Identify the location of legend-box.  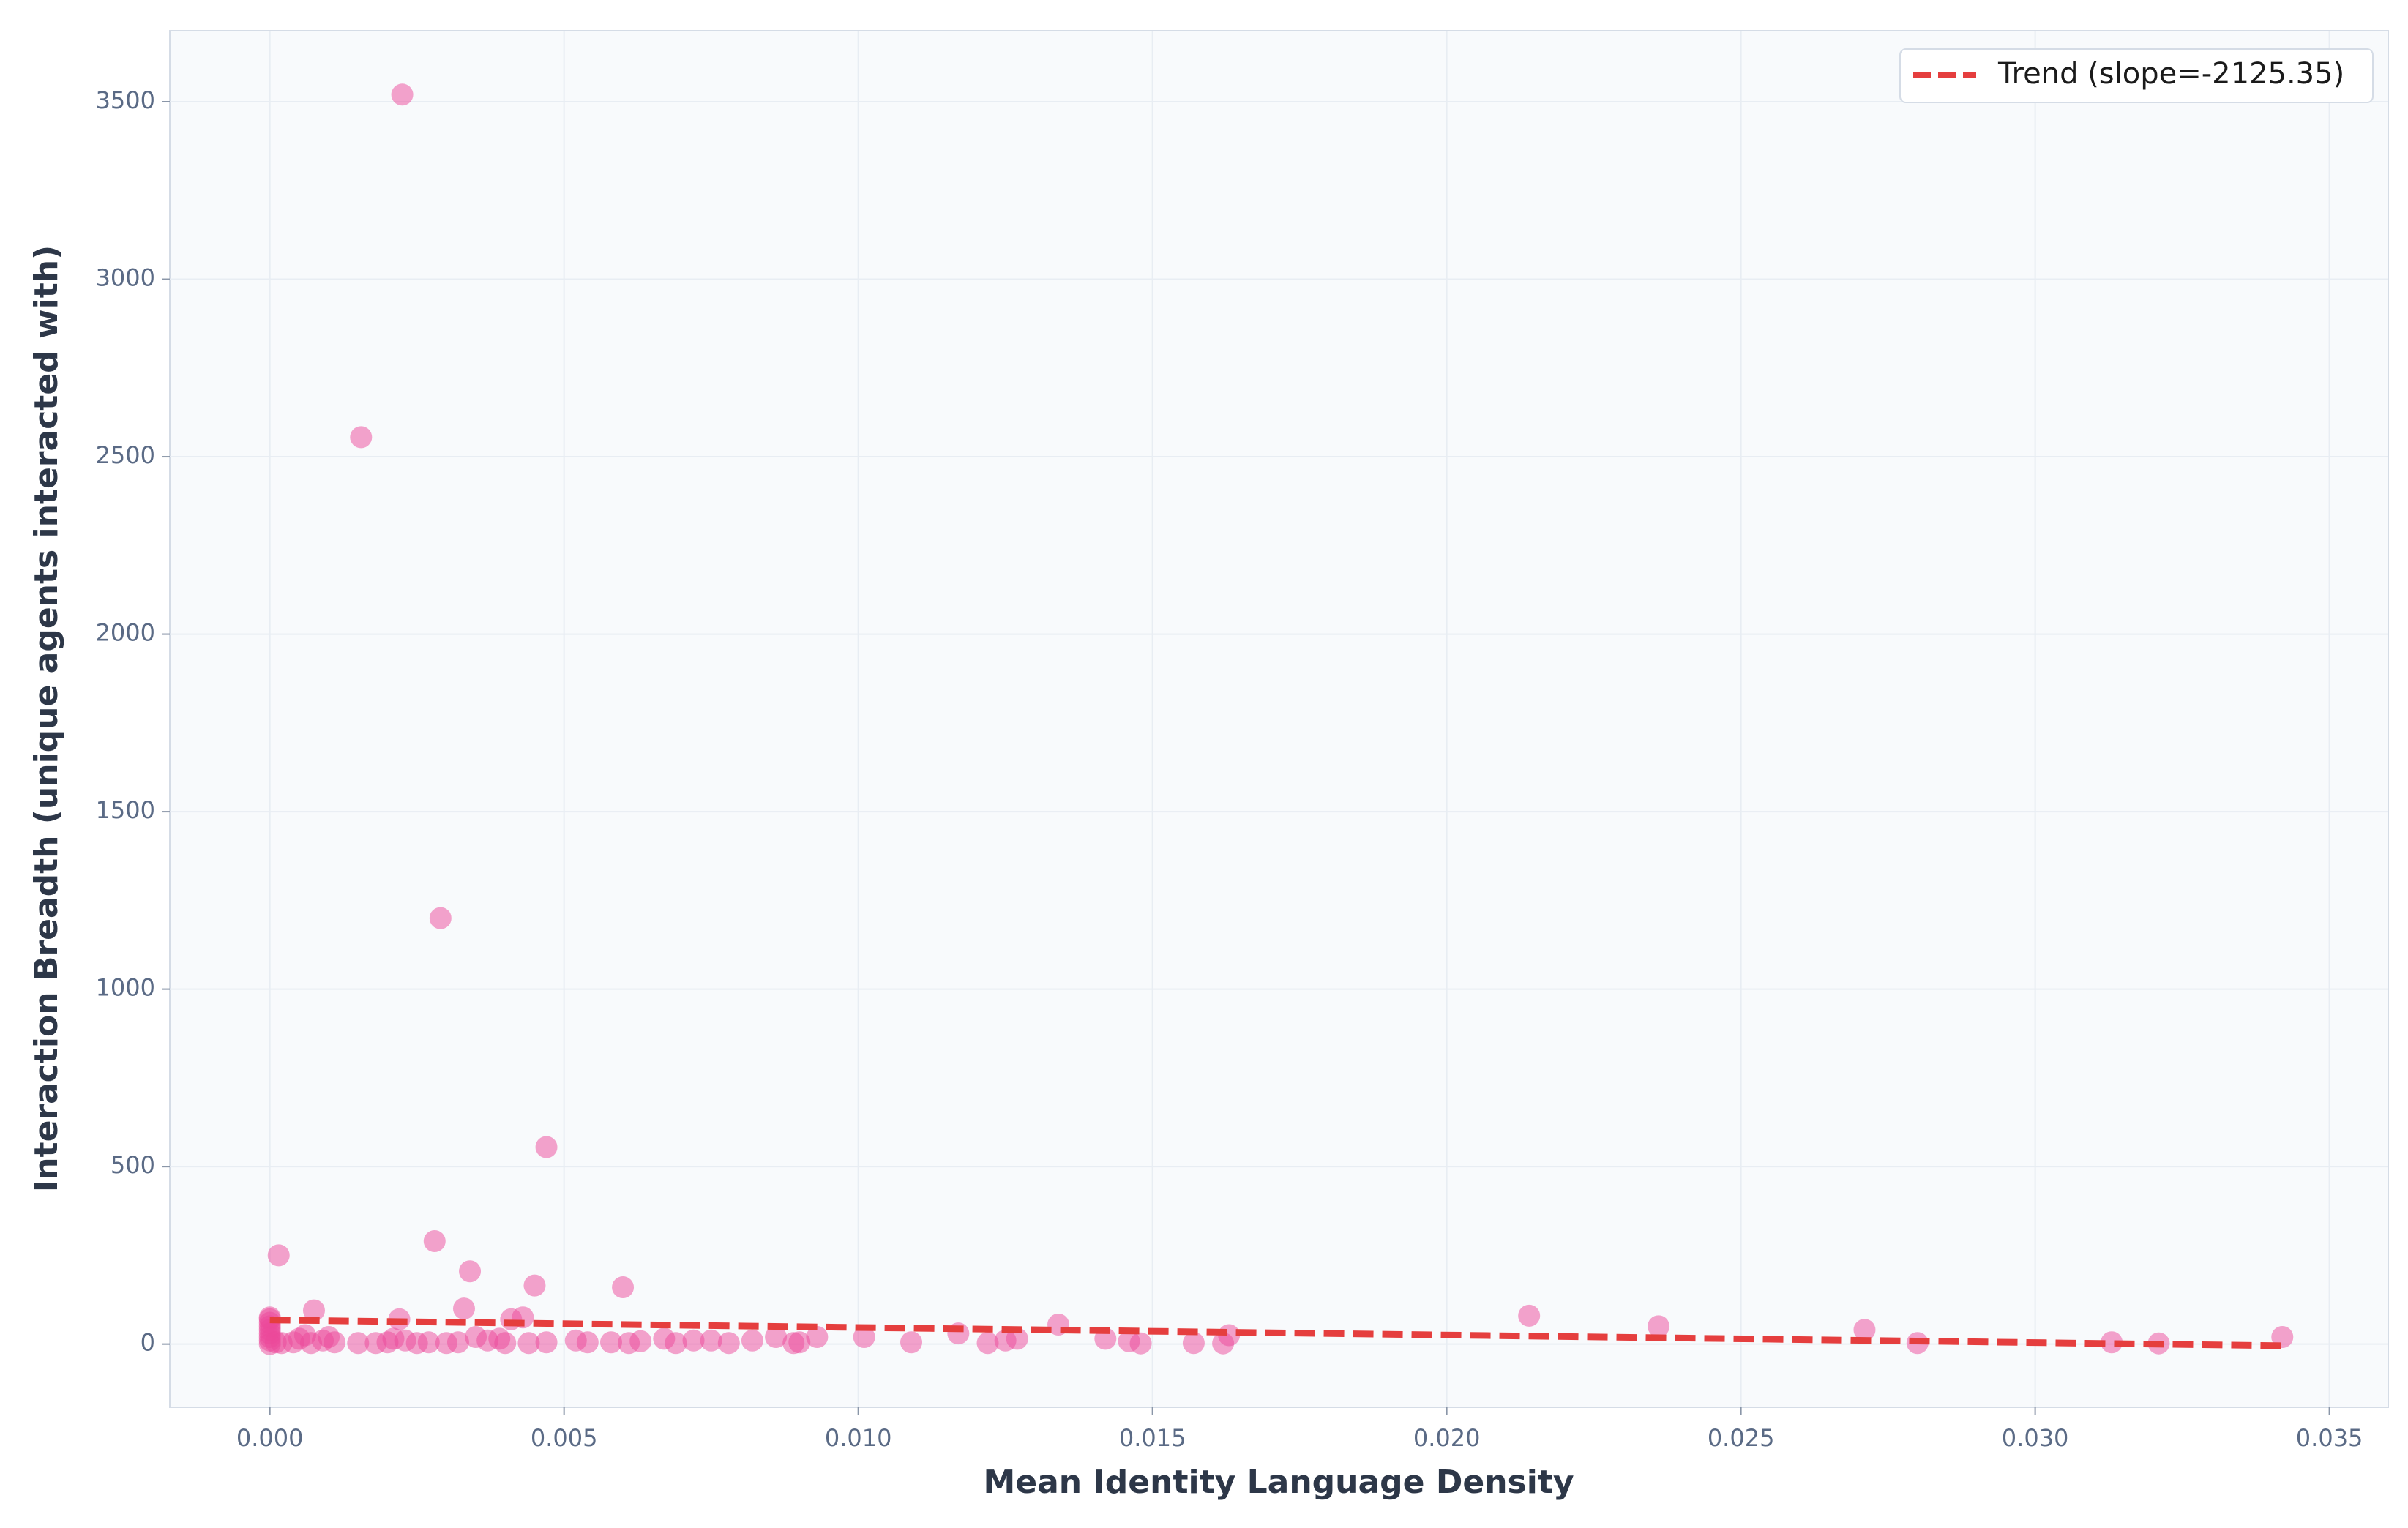
(2136, 75).